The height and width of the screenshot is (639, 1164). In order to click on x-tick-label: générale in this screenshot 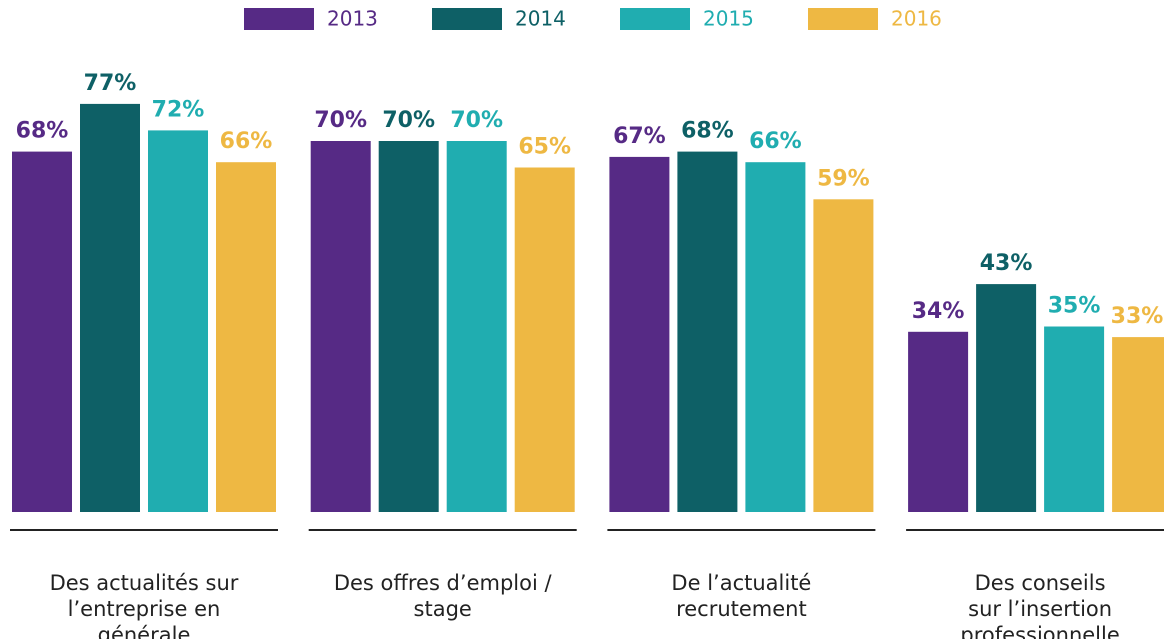, I will do `click(144, 631)`.